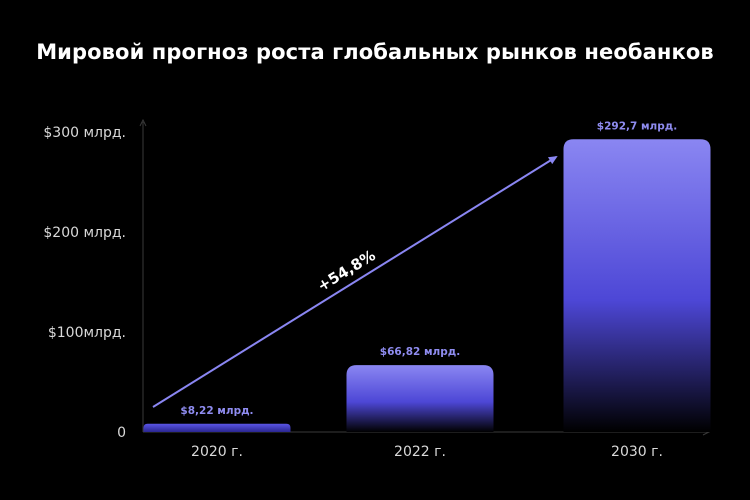 This screenshot has height=500, width=750. Describe the element at coordinates (84, 133) in the screenshot. I see `y-tick-label: $300 млрд.` at that location.